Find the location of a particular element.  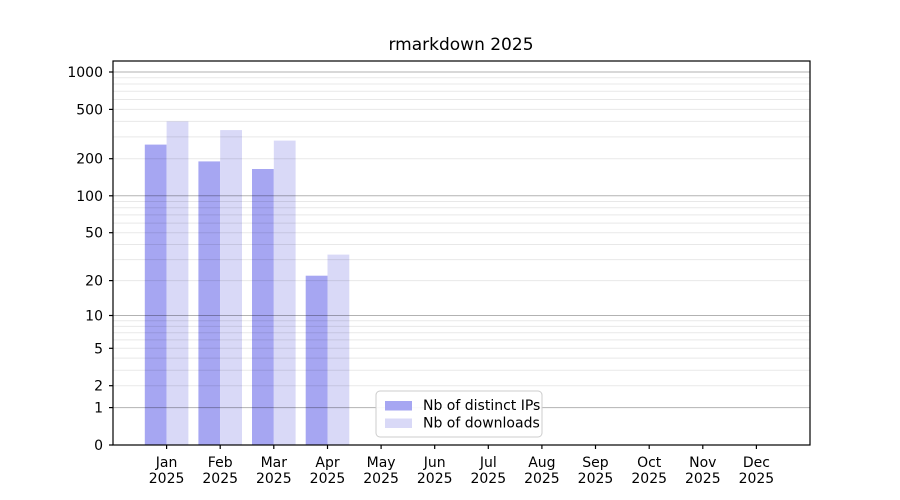

x-tick-label-month: Aug is located at coordinates (541, 463).